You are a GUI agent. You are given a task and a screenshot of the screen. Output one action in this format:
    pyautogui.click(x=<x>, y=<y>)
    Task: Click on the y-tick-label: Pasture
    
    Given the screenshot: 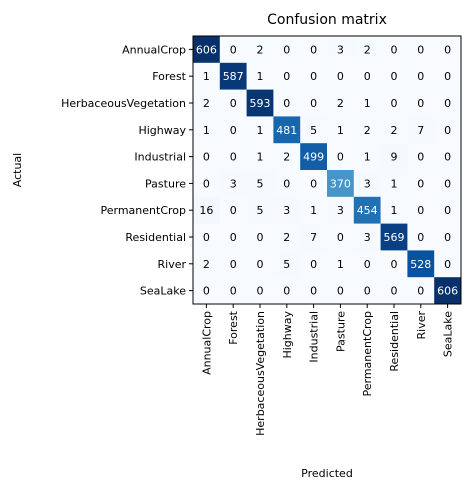 What is the action you would take?
    pyautogui.click(x=165, y=183)
    